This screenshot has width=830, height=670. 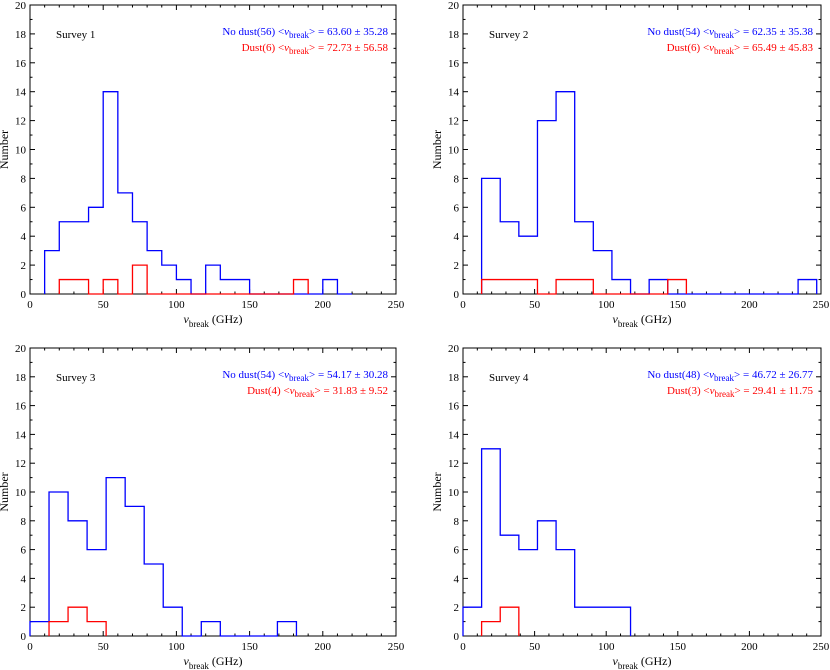 I want to click on legend-suffix: > = 29.41 ± 11.75, so click(x=773, y=391).